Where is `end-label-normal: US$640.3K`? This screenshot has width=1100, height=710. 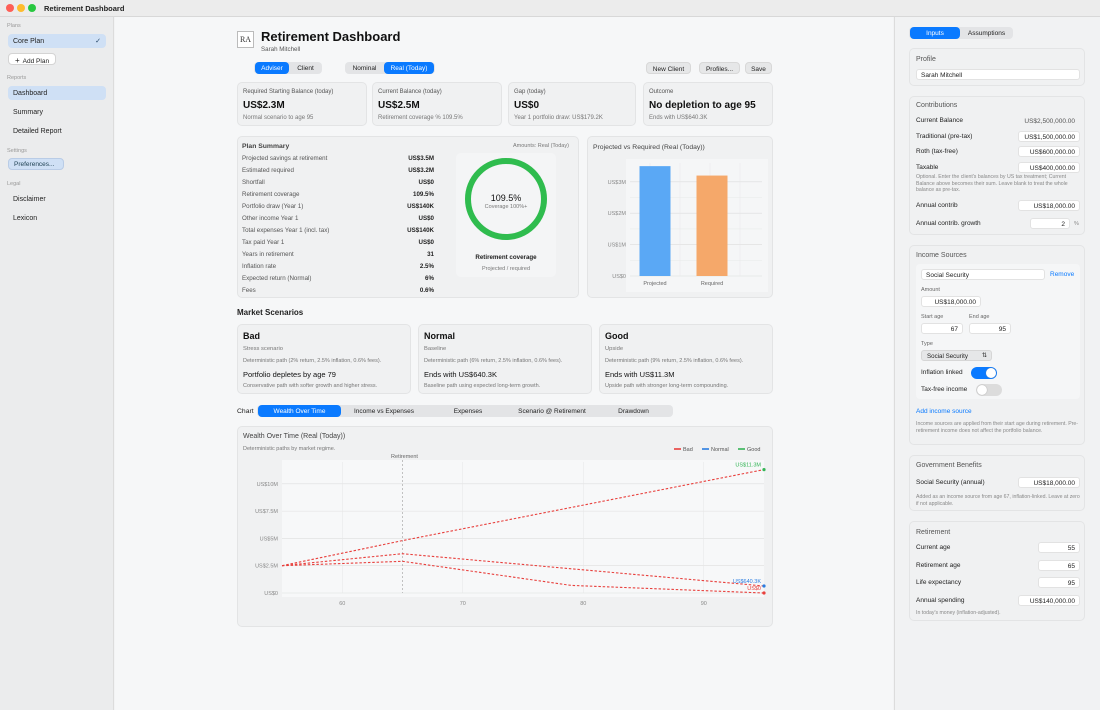 end-label-normal: US$640.3K is located at coordinates (747, 582).